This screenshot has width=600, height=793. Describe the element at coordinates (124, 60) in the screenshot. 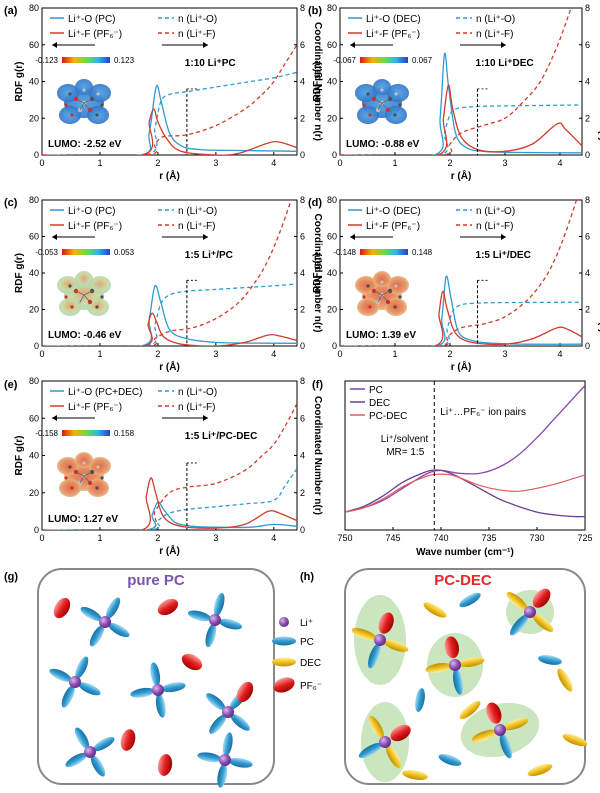

I see `esp-max-label: 0.123` at that location.